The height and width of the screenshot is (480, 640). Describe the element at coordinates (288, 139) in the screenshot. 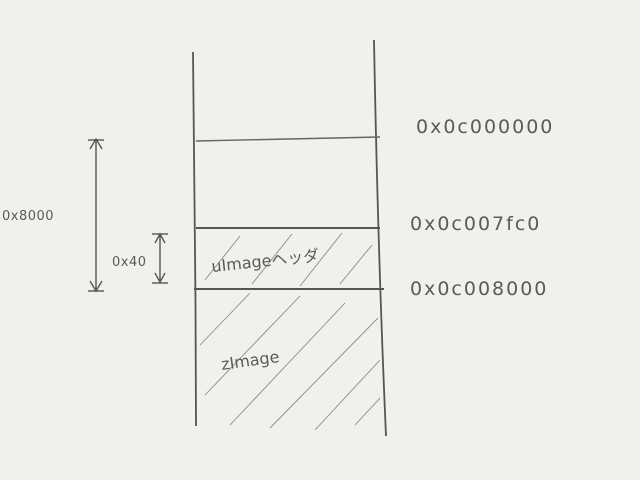

I see `boundary-top` at that location.